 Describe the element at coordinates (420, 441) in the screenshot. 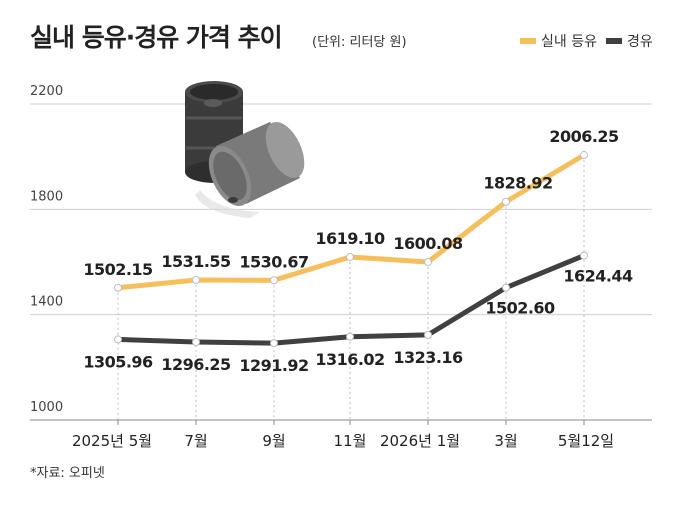

I see `x-tick-label: 2026년 1월` at that location.